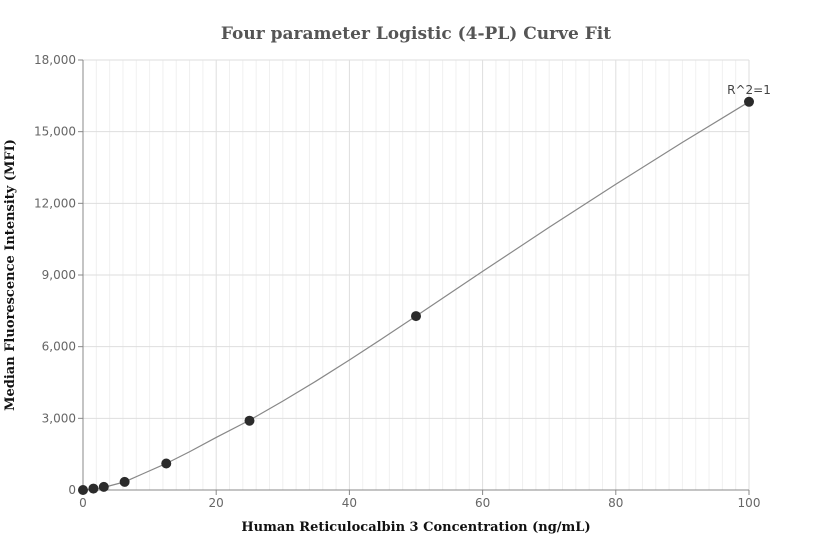 This screenshot has height=560, width=832. Describe the element at coordinates (416, 34) in the screenshot. I see `chart-title: Four parameter Logistic (4-PL) Curve Fit` at that location.